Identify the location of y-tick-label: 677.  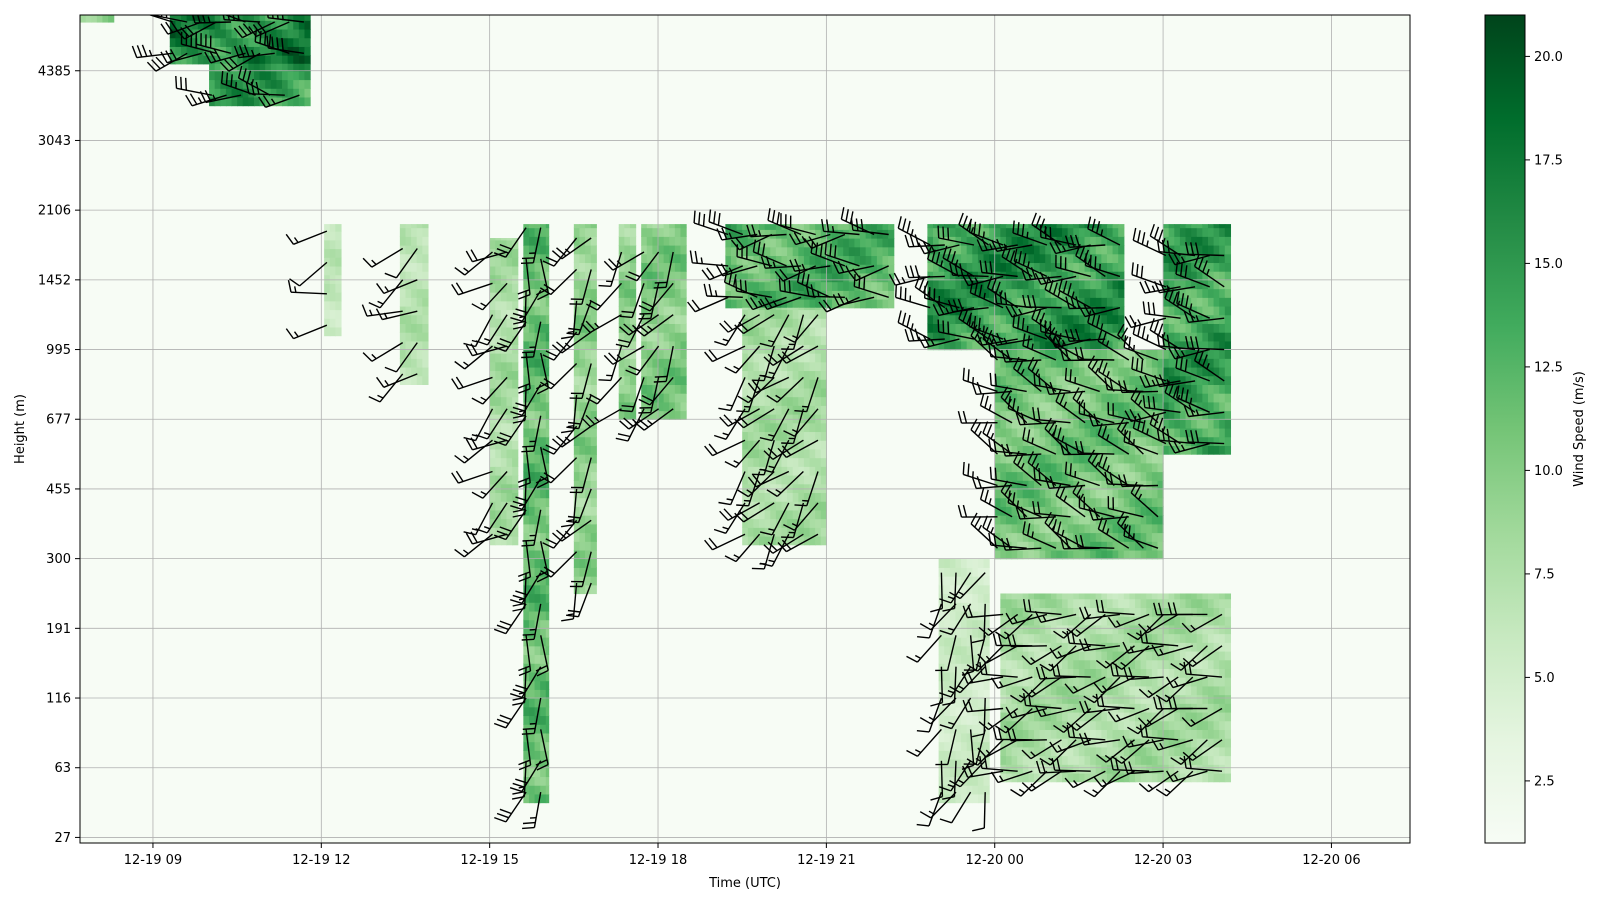
(58, 420).